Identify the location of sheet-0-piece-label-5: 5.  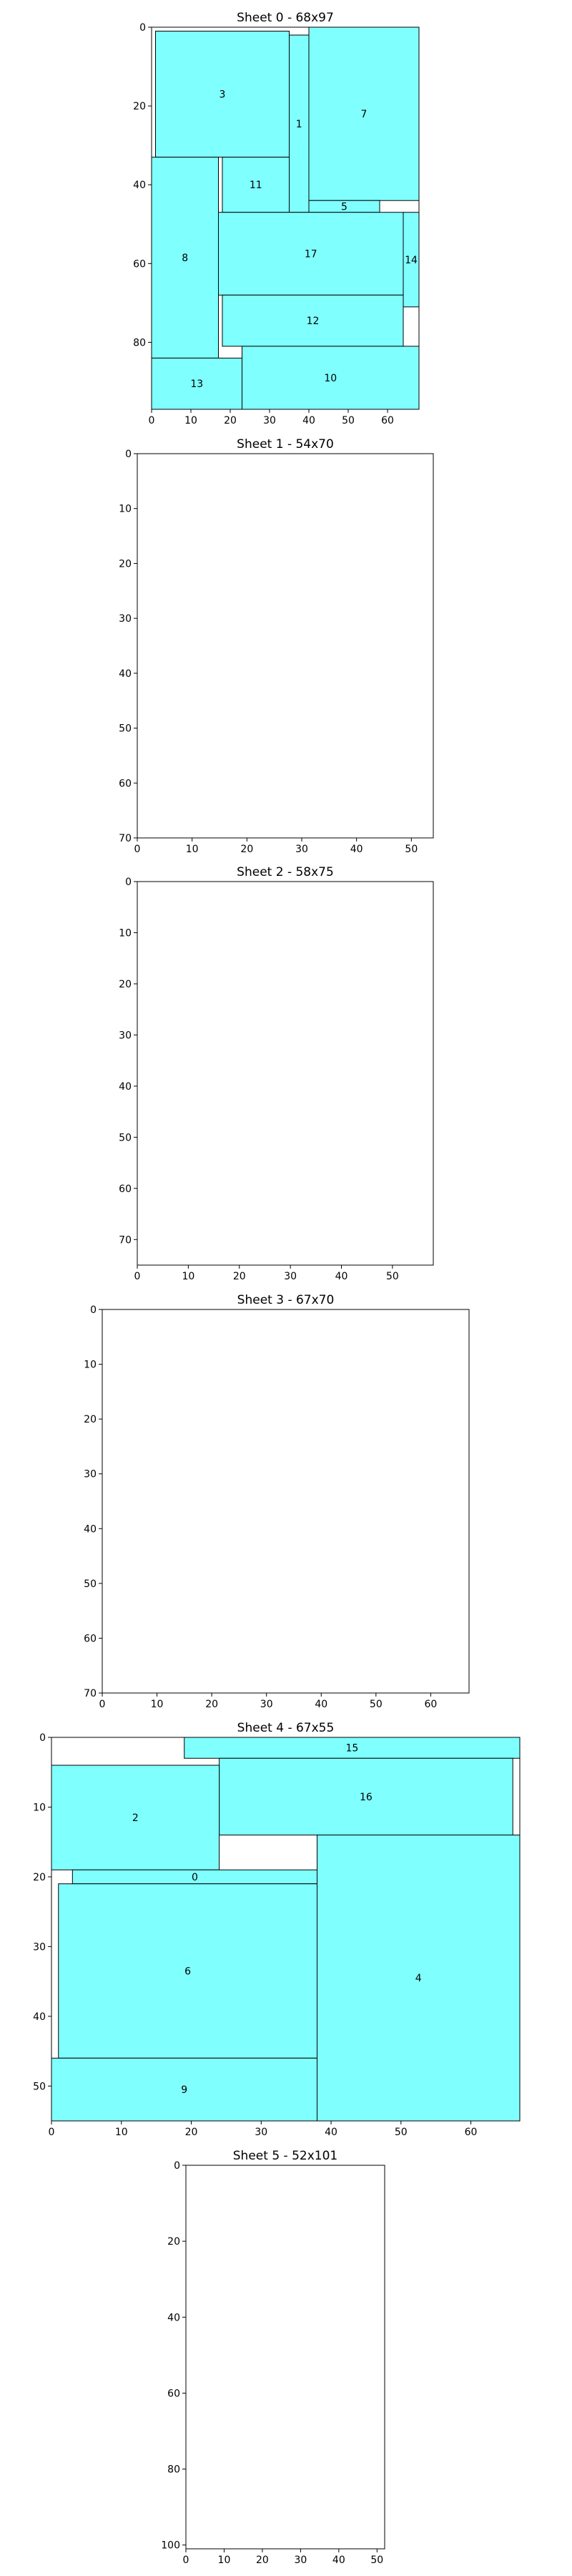
(344, 207).